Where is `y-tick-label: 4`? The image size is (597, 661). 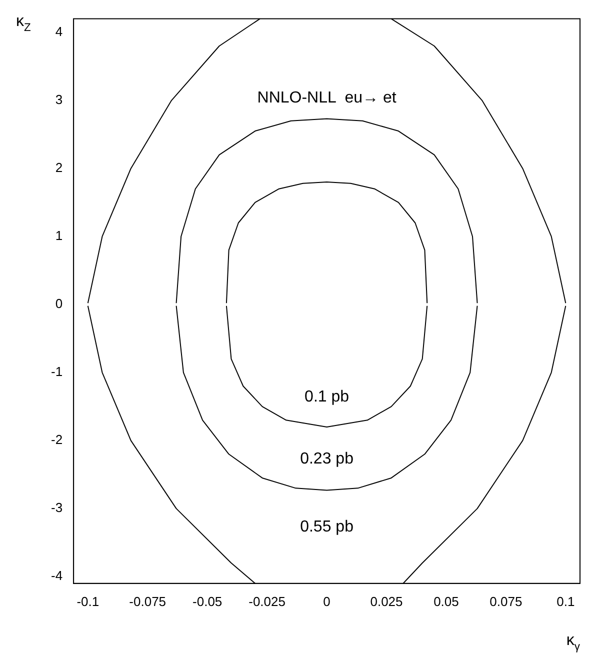 y-tick-label: 4 is located at coordinates (59, 31).